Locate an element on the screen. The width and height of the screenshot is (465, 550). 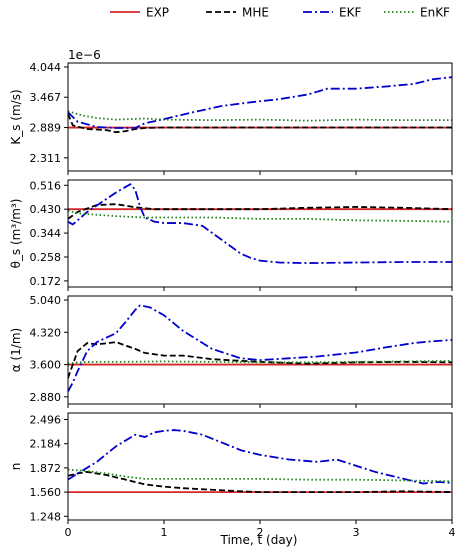
y-tick-label: 1.248 is located at coordinates (46, 516).